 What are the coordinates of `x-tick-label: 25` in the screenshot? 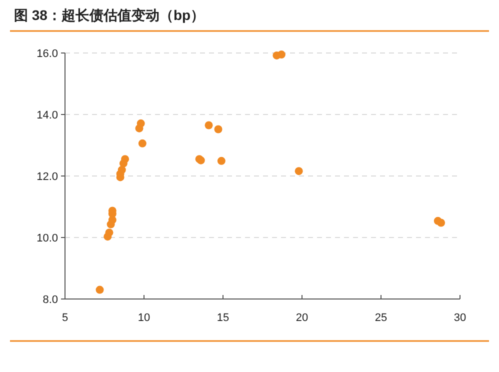 It's located at (381, 318).